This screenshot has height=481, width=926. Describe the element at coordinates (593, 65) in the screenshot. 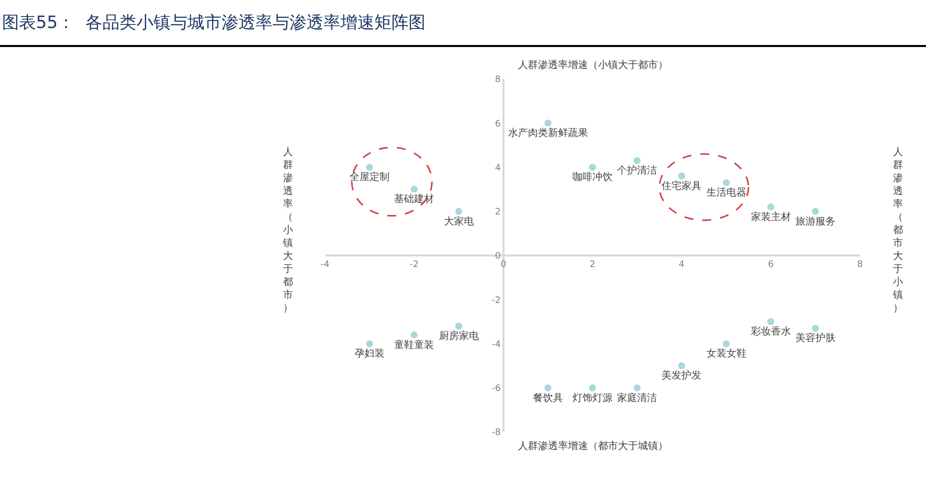

I see `text: 人群渗透率增速（小镇大于都市）` at that location.